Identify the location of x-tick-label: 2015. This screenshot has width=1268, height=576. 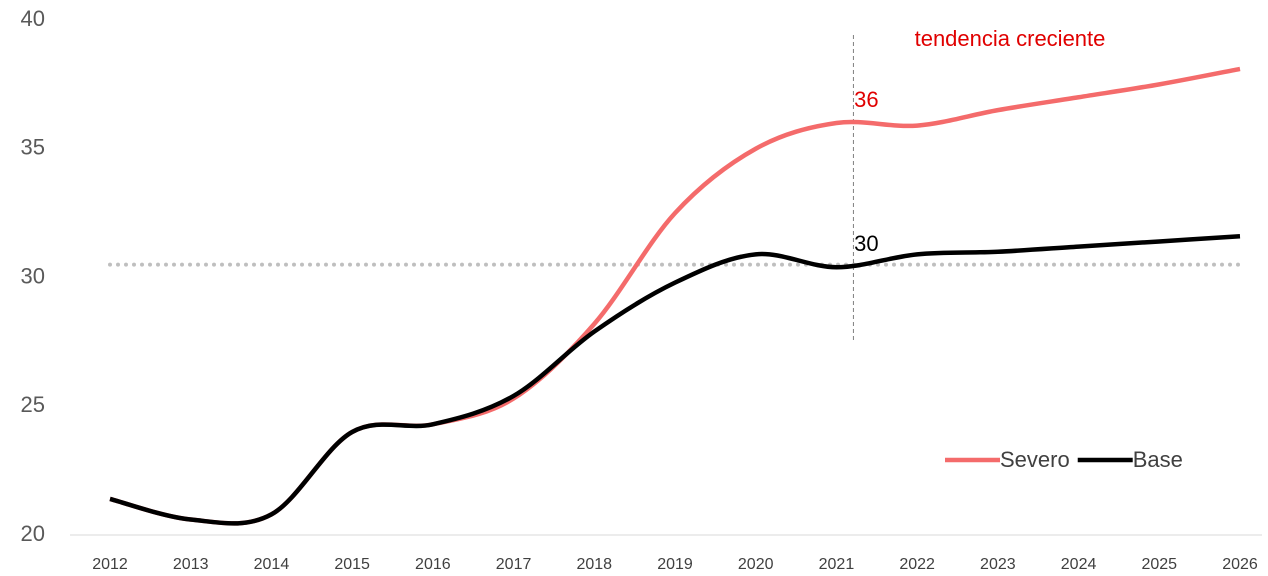
(352, 564).